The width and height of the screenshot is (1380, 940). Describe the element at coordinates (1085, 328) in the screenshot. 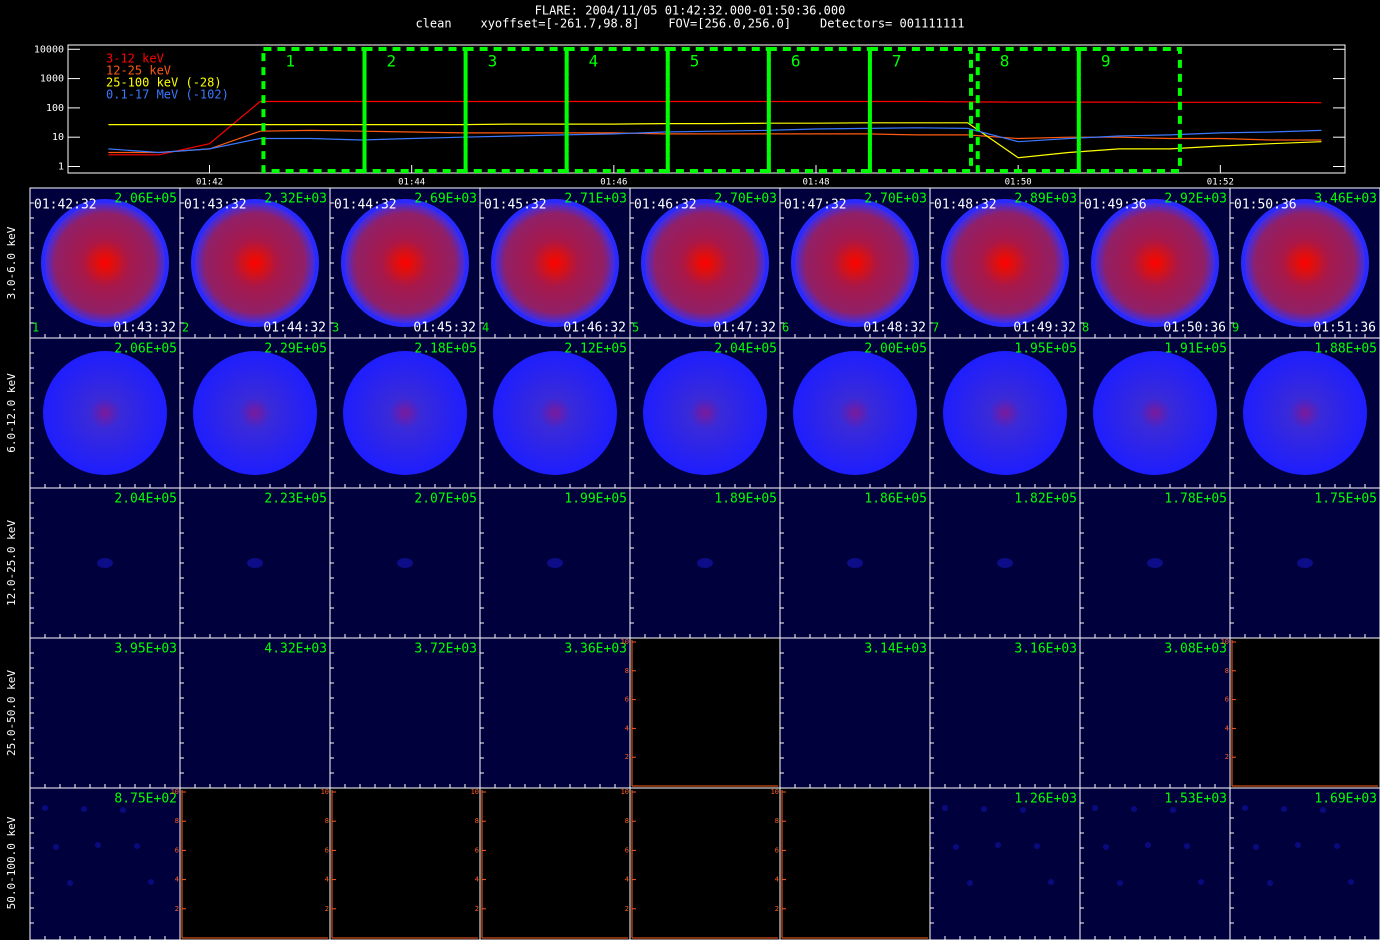

I see `panel-index: 8` at that location.